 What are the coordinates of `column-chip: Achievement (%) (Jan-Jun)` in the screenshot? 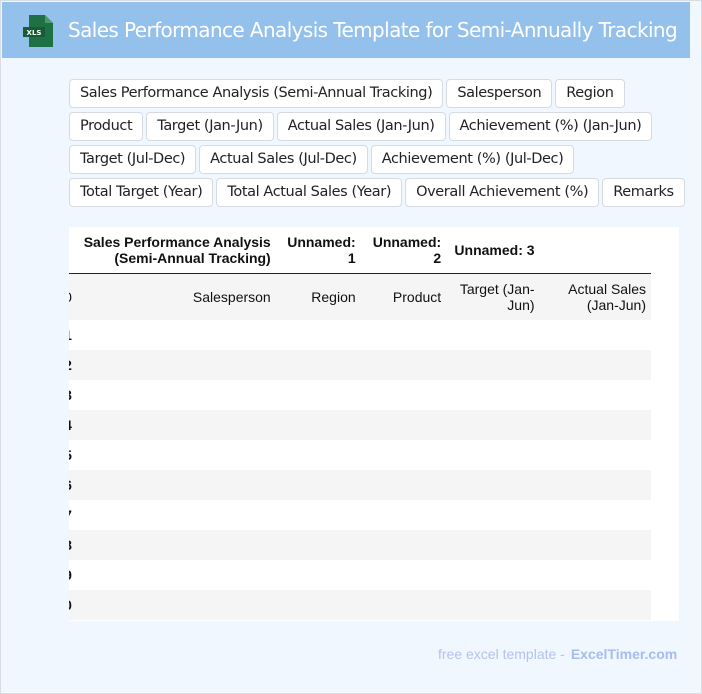 It's located at (550, 126).